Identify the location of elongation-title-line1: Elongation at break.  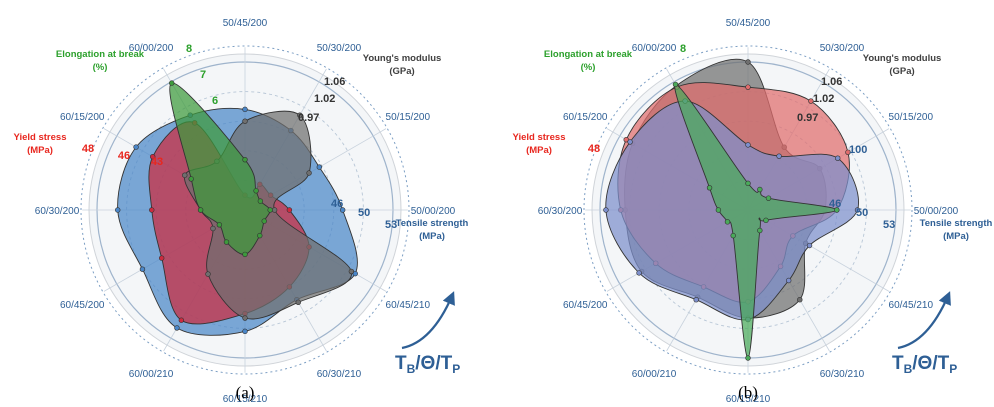
(100, 54).